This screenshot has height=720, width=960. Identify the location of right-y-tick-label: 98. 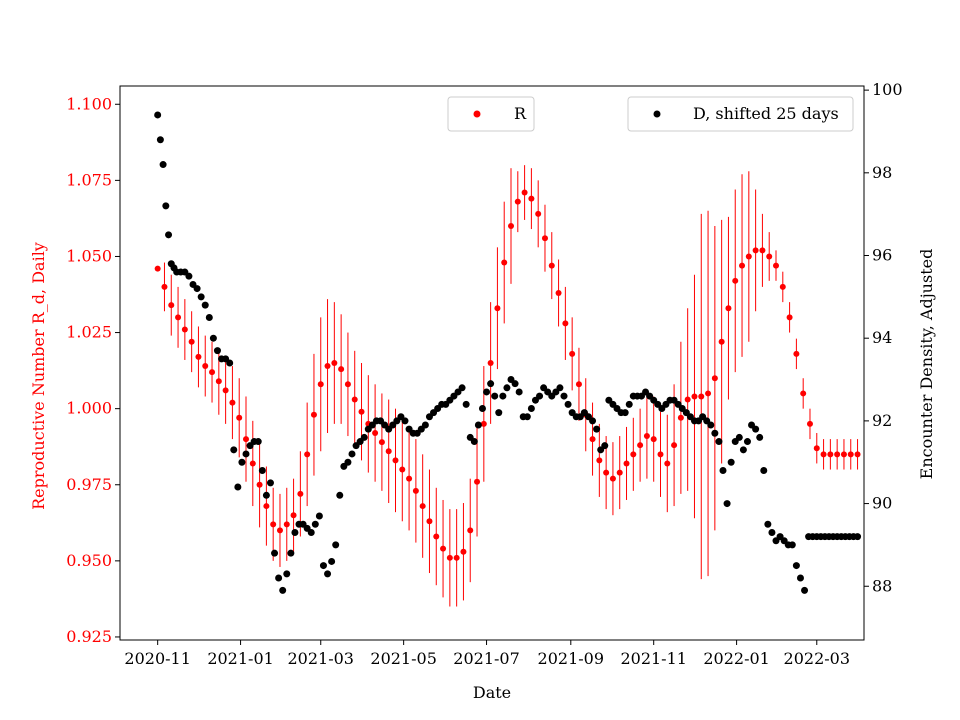
(882, 172).